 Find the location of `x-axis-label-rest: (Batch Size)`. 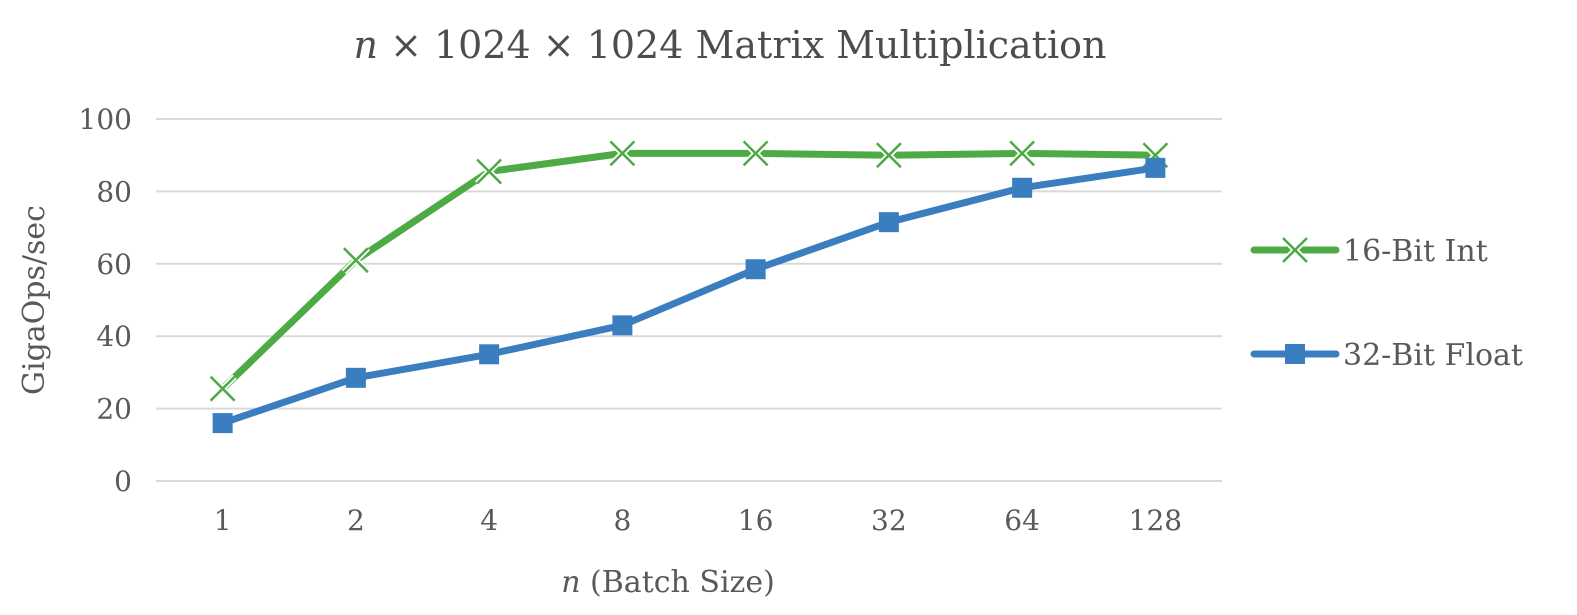

x-axis-label-rest: (Batch Size) is located at coordinates (678, 582).